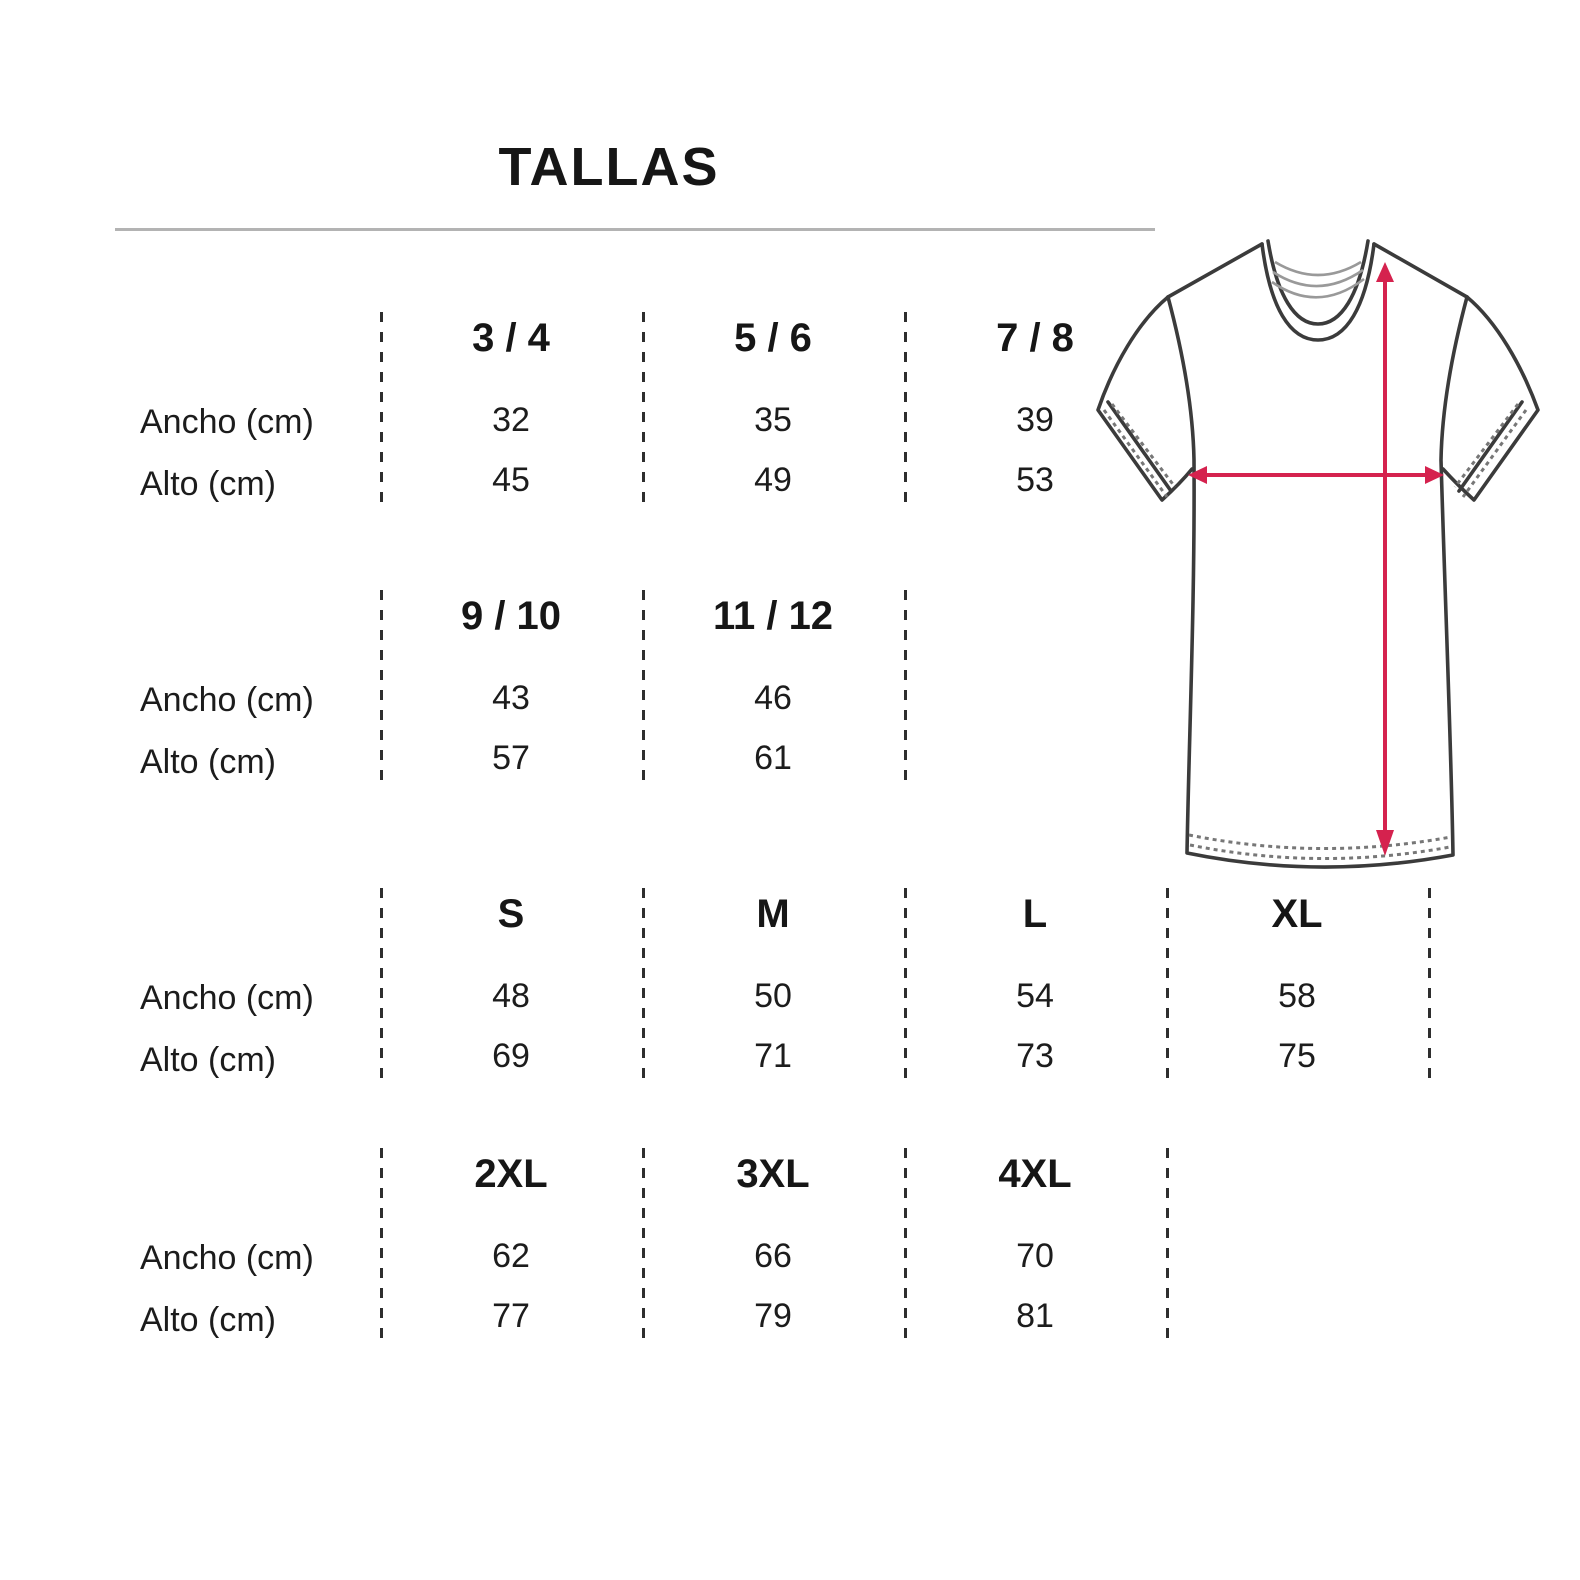  Describe the element at coordinates (511, 698) in the screenshot. I see `ancho-value: 43` at that location.